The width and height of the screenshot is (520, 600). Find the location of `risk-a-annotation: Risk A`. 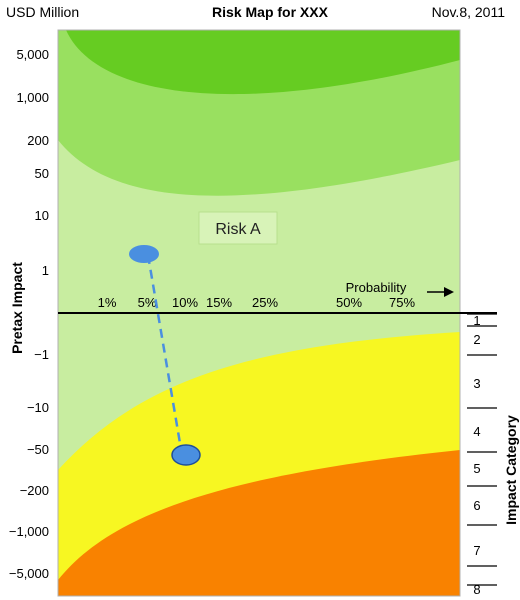

risk-a-annotation: Risk A is located at coordinates (238, 228).